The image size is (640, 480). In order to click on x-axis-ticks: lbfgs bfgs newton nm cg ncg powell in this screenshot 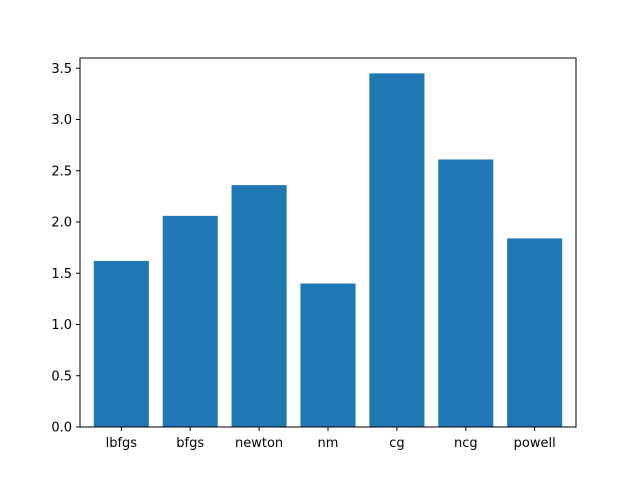, I will do `click(331, 439)`.